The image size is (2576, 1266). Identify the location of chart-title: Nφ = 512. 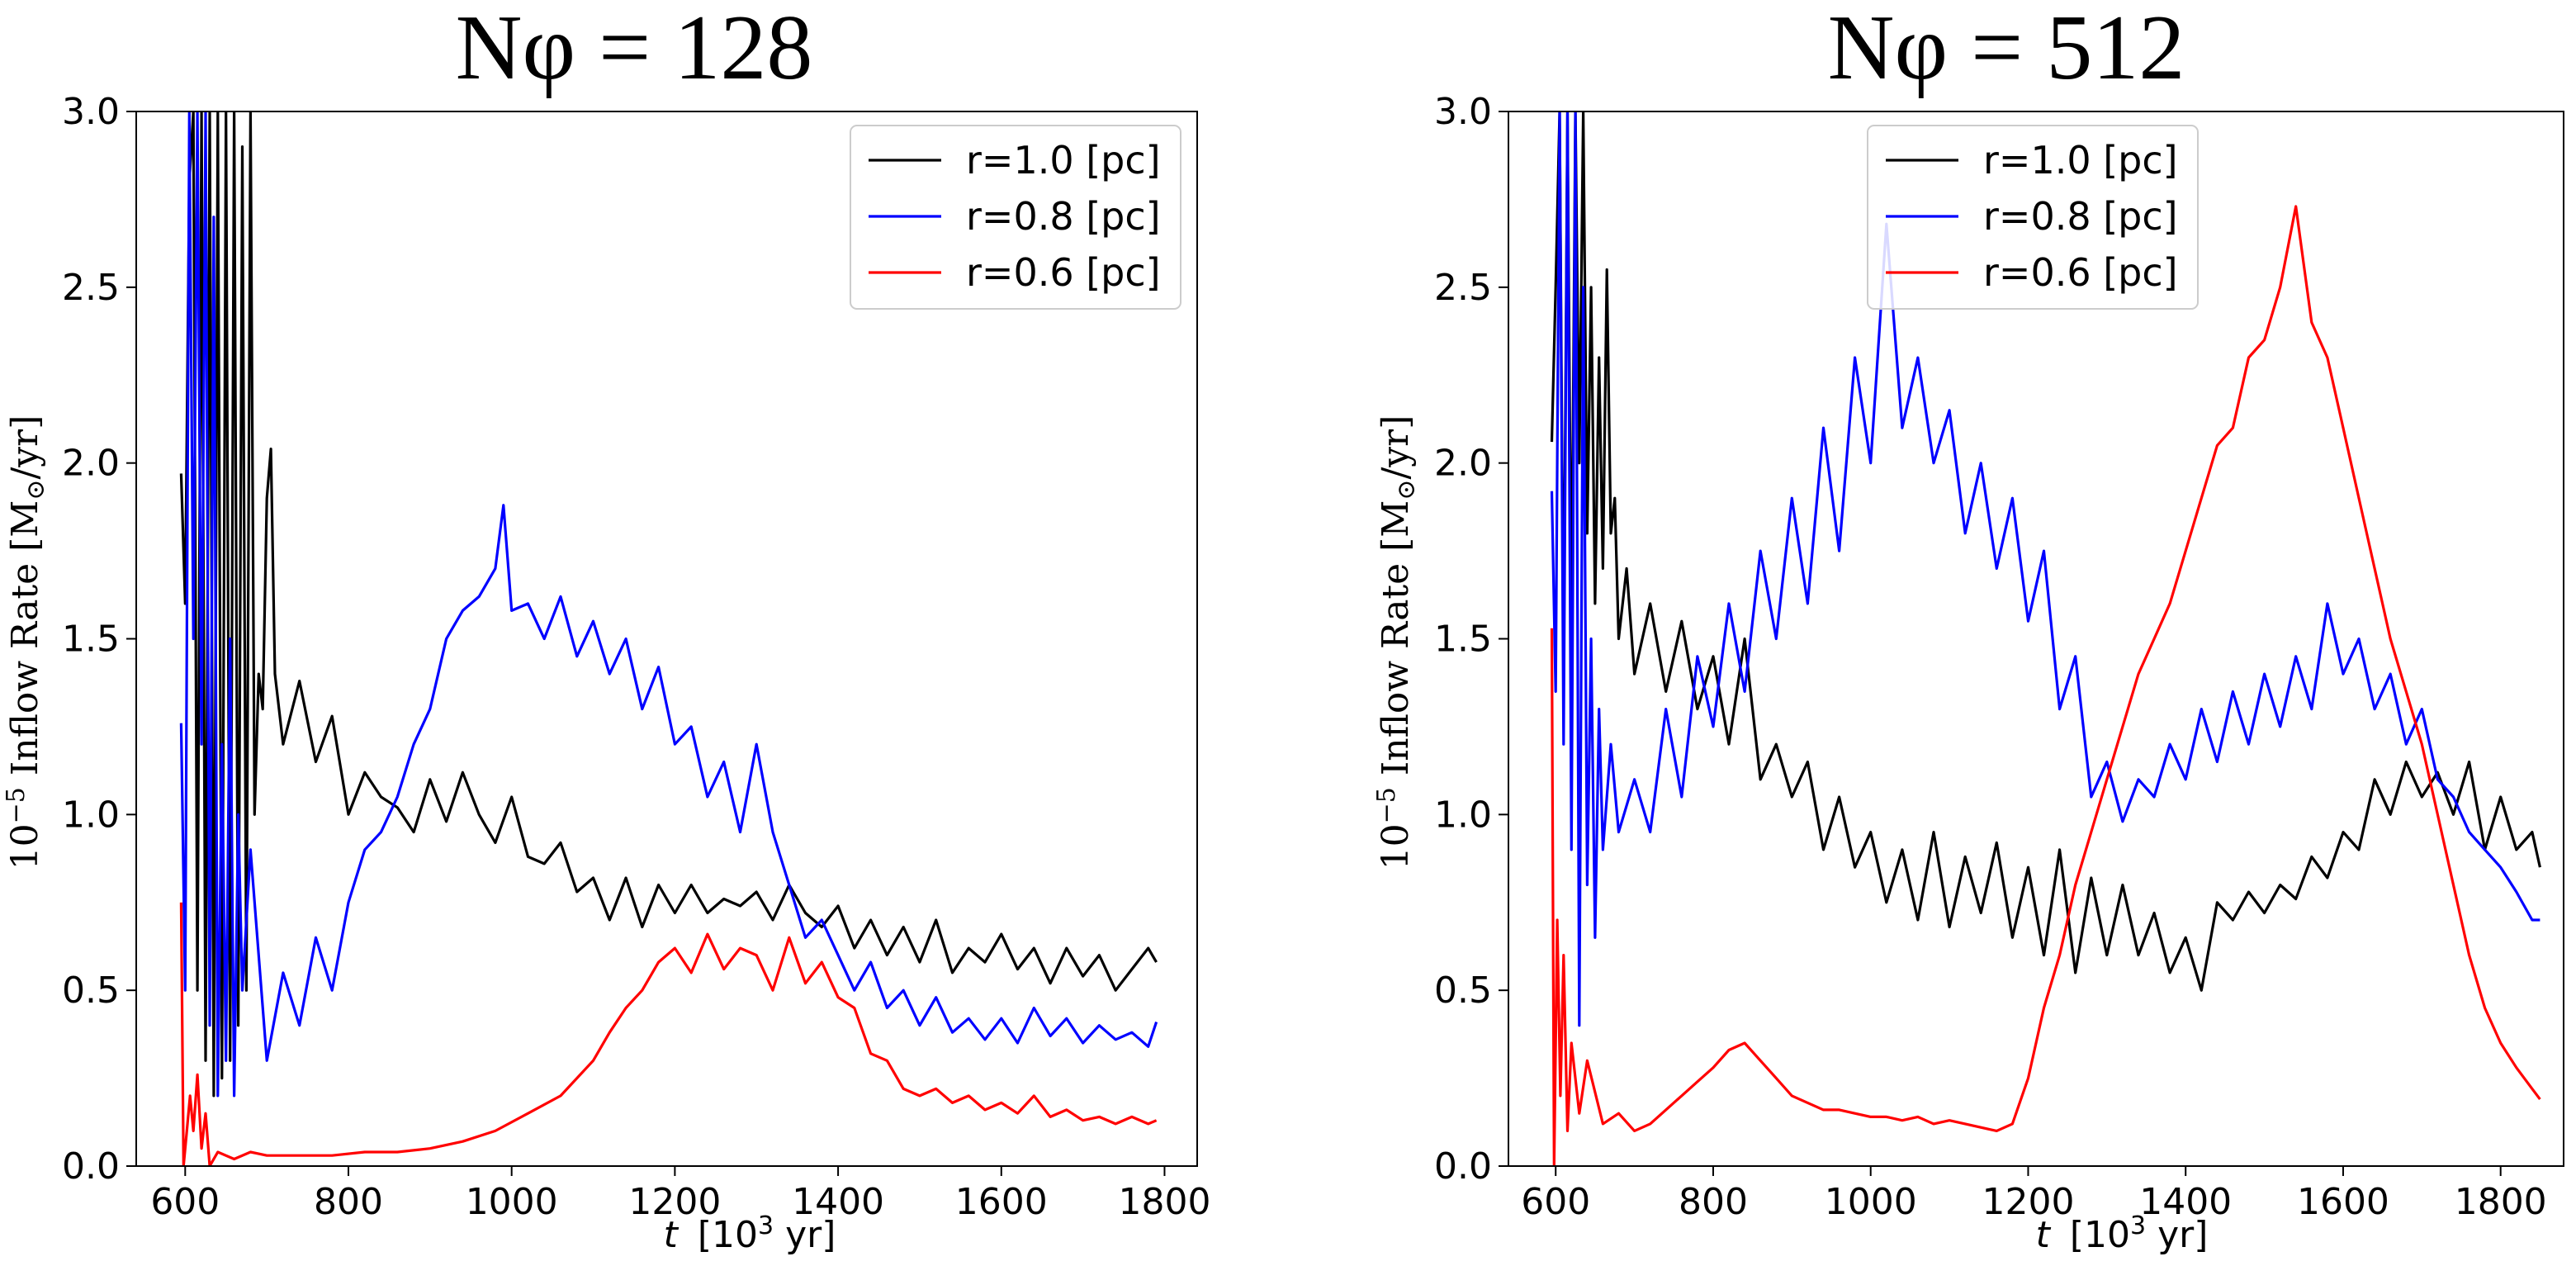
(2006, 49).